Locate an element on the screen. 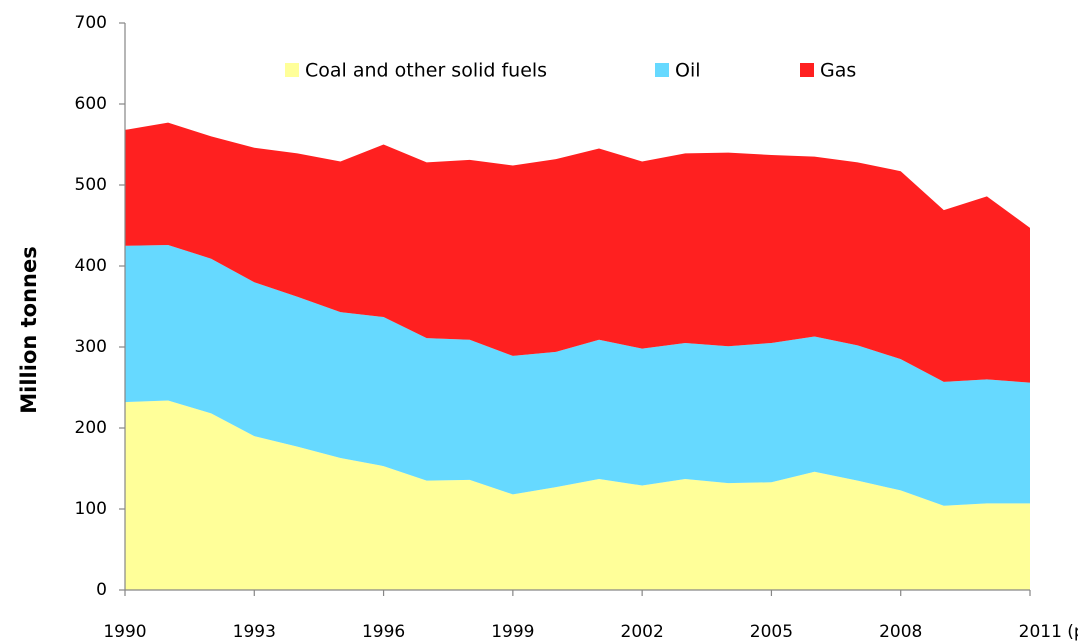  y-tick-label: 600 is located at coordinates (91, 104).